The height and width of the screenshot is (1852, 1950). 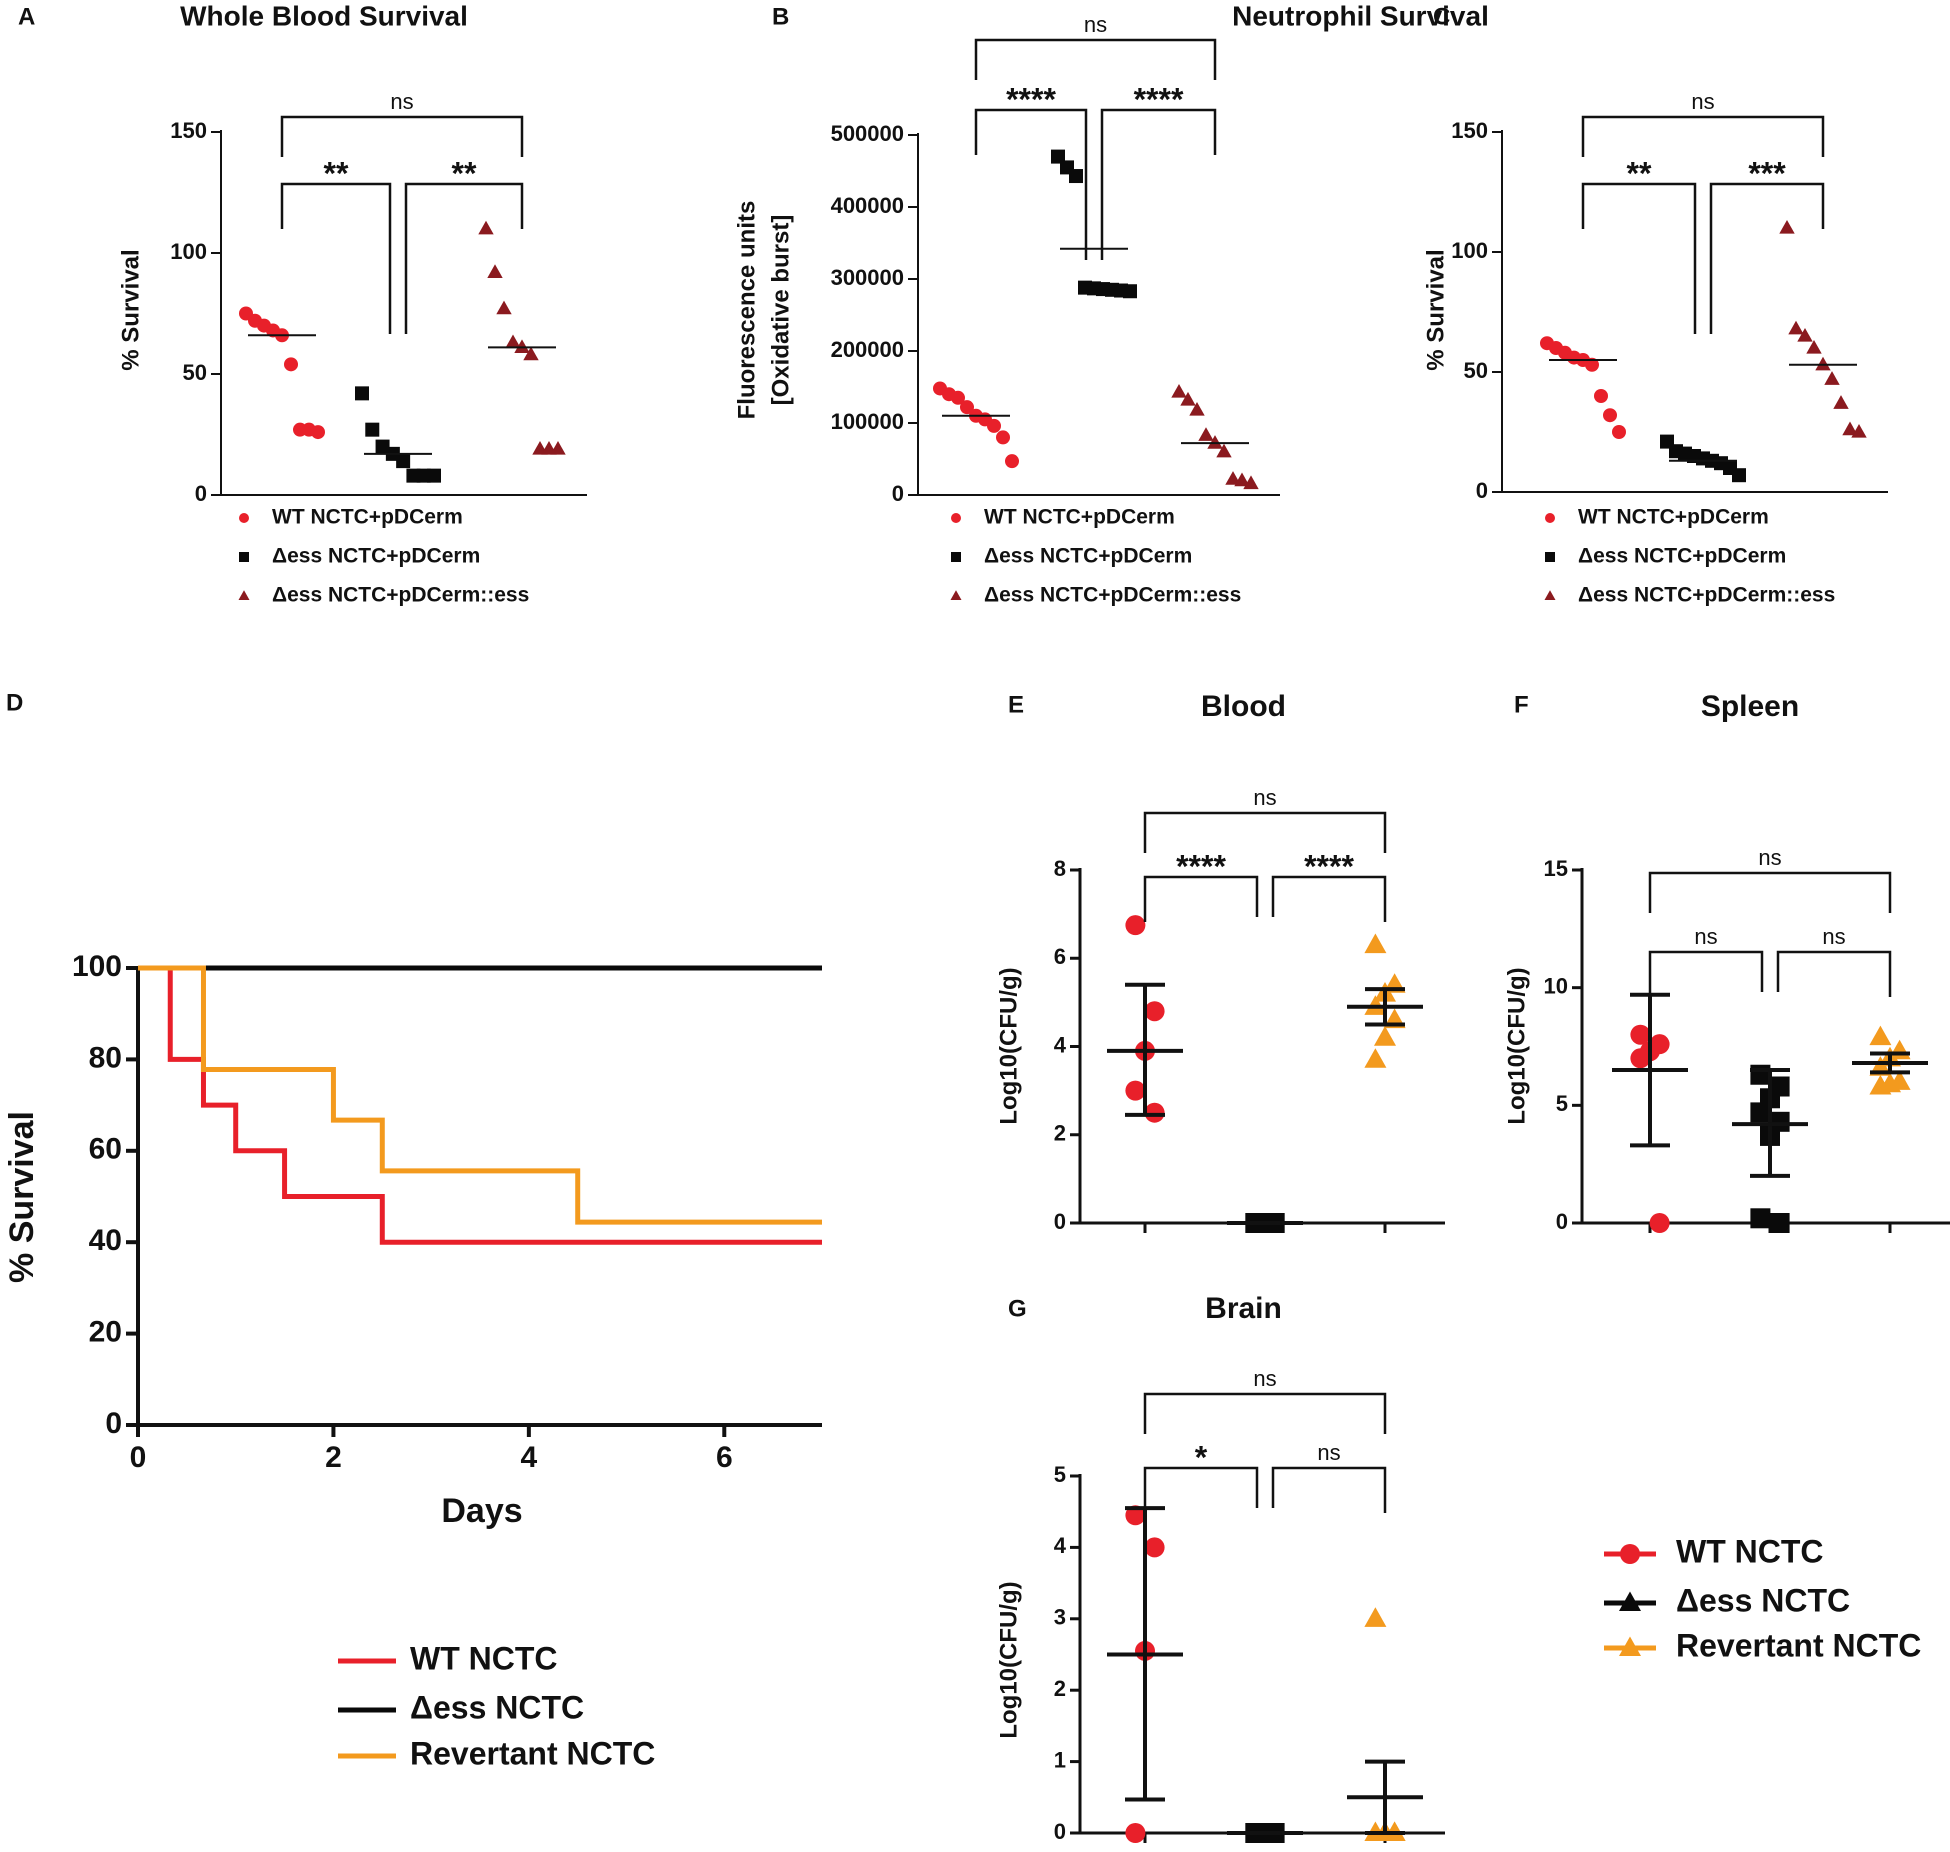 I want to click on x-axis-label: Days, so click(x=481, y=1511).